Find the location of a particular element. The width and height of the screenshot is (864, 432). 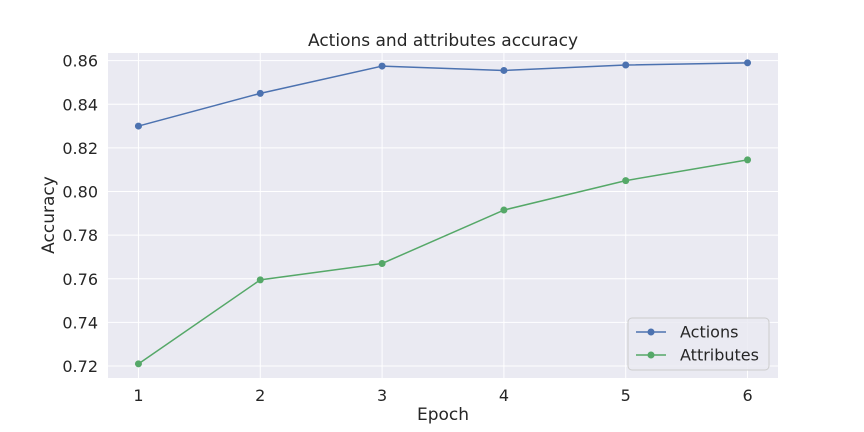

x-axis-label: Epoch is located at coordinates (443, 415).